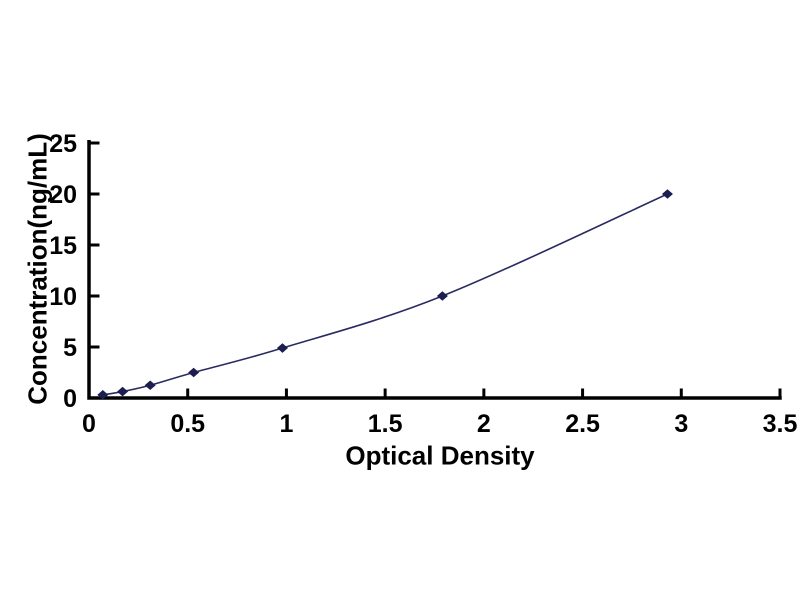 The height and width of the screenshot is (600, 800). What do you see at coordinates (37, 269) in the screenshot?
I see `y-axis-title: Concentration(ng/mL)` at bounding box center [37, 269].